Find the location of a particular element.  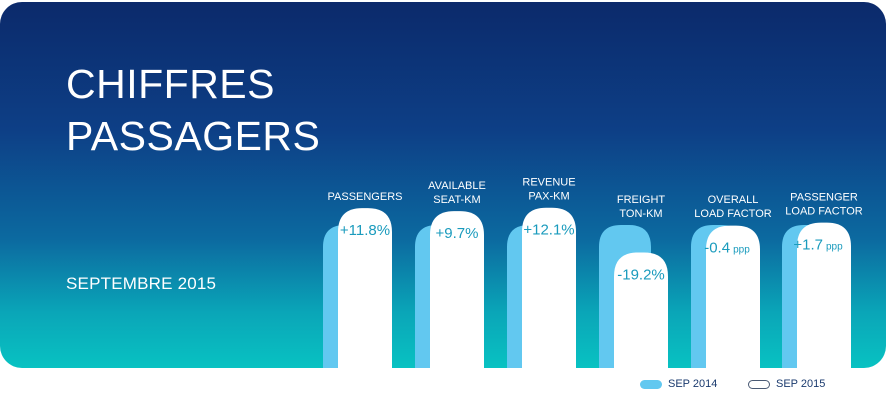

data-label-3: -19.2% is located at coordinates (641, 274).